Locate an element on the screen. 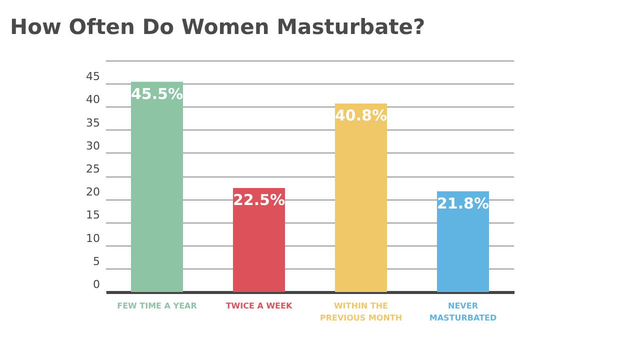  data-label: 22.5% is located at coordinates (259, 200).